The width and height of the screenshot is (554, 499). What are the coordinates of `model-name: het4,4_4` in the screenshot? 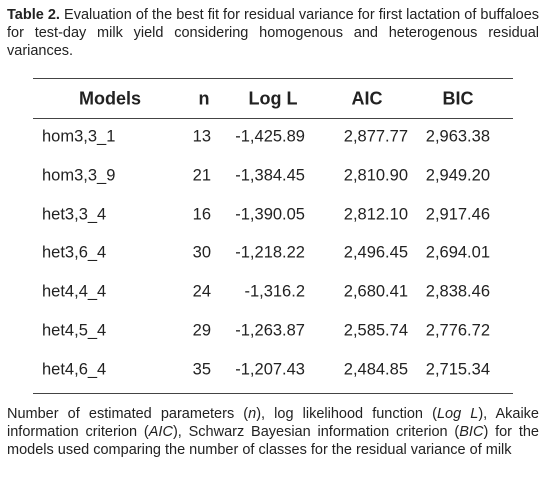 It's located at (74, 291).